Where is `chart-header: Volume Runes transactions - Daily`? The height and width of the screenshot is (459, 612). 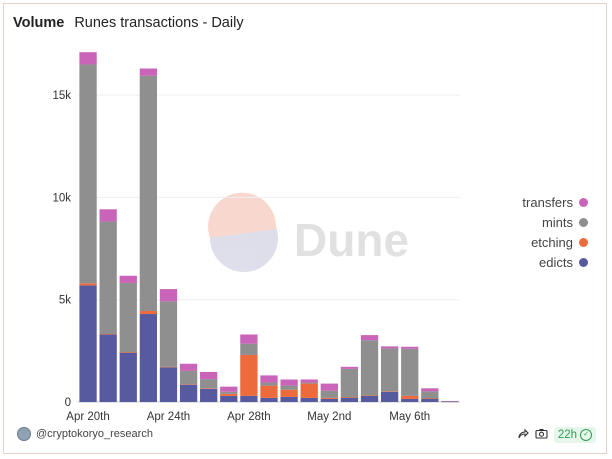
chart-header: Volume Runes transactions - Daily is located at coordinates (128, 23).